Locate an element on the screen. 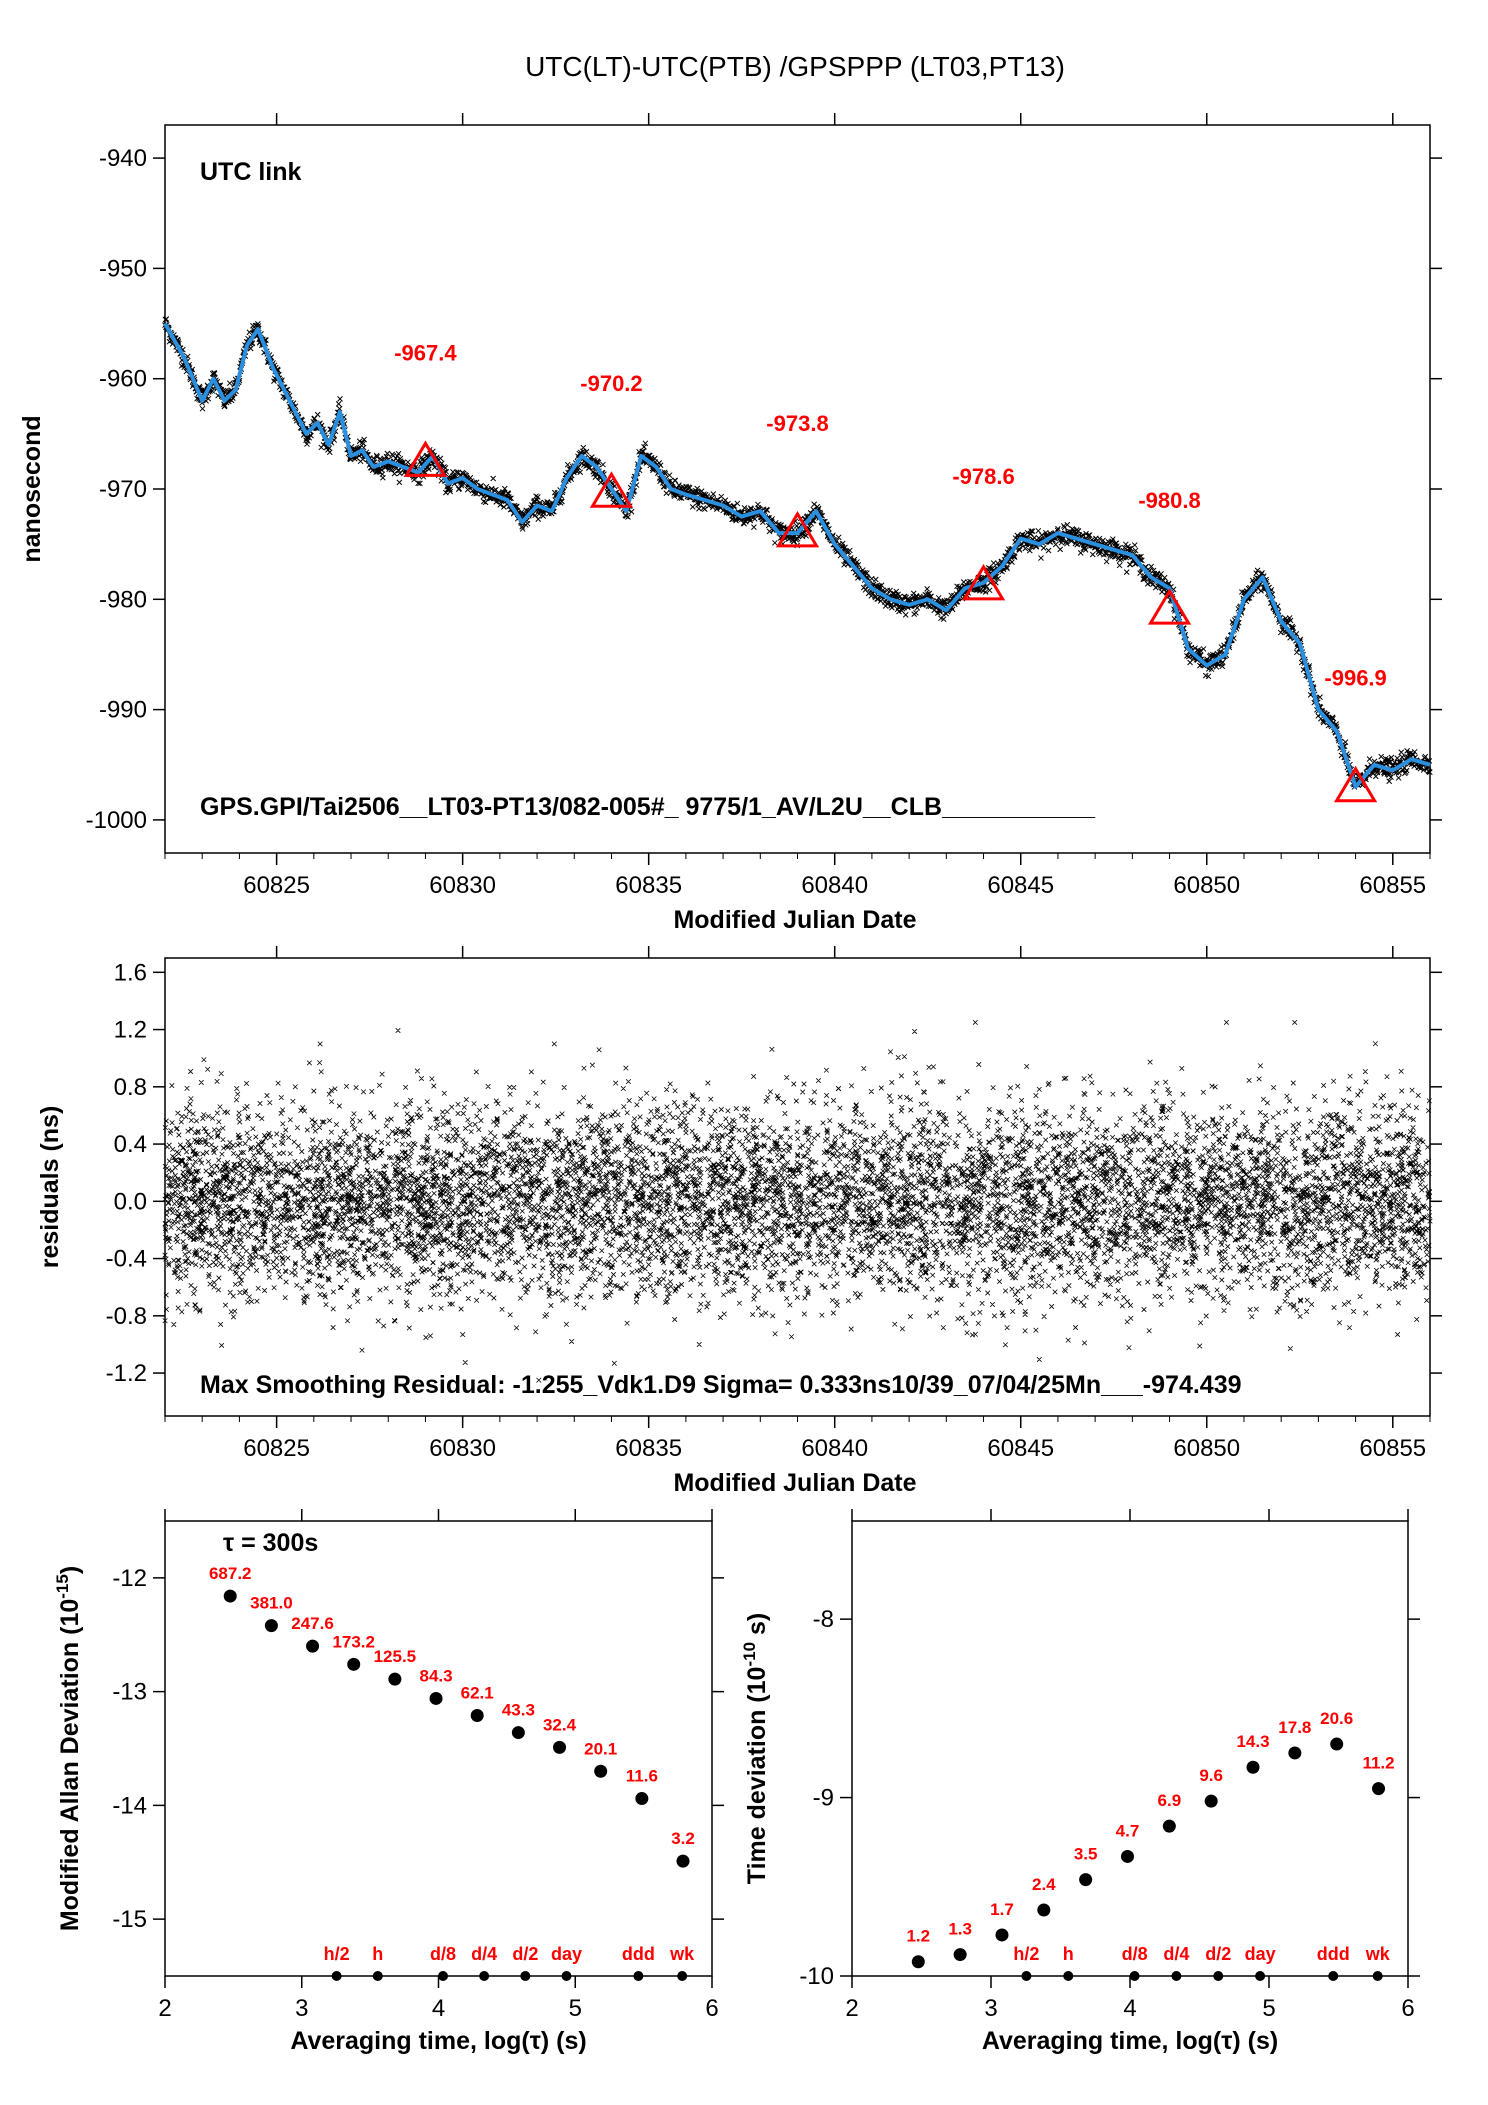 This screenshot has height=2105, width=1488. point-label: 6.9 is located at coordinates (1170, 1800).